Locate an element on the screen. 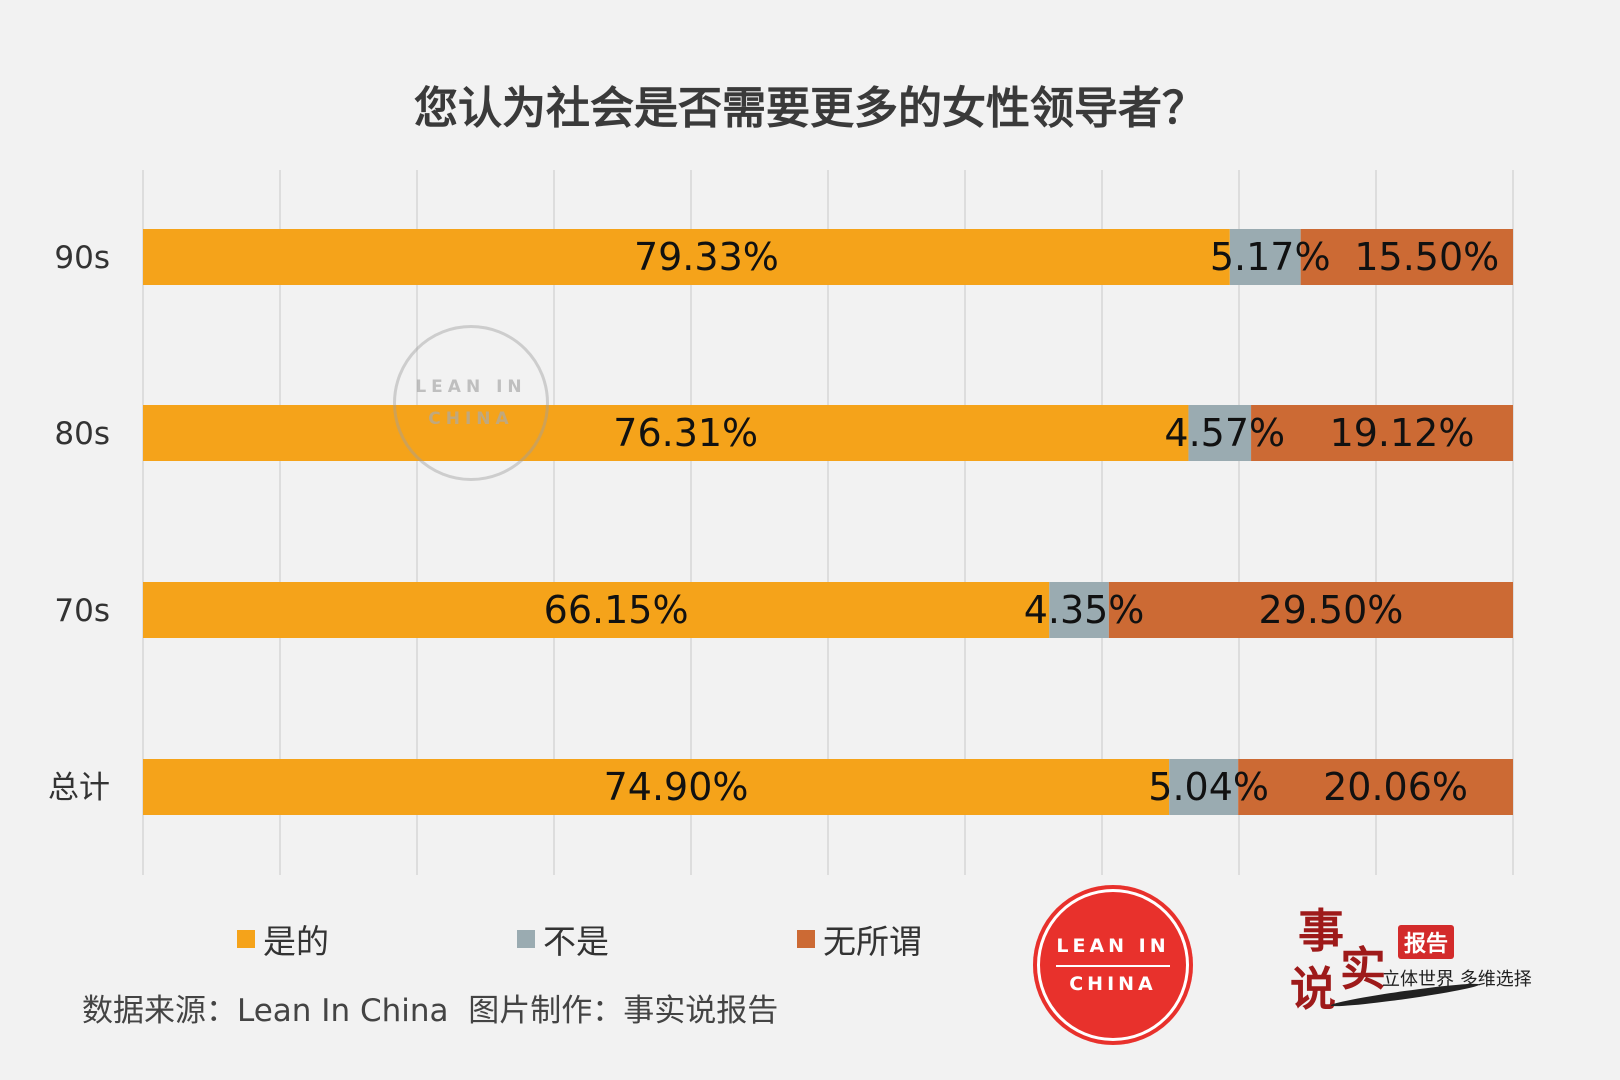  logo-line2: CHINA is located at coordinates (1113, 984).